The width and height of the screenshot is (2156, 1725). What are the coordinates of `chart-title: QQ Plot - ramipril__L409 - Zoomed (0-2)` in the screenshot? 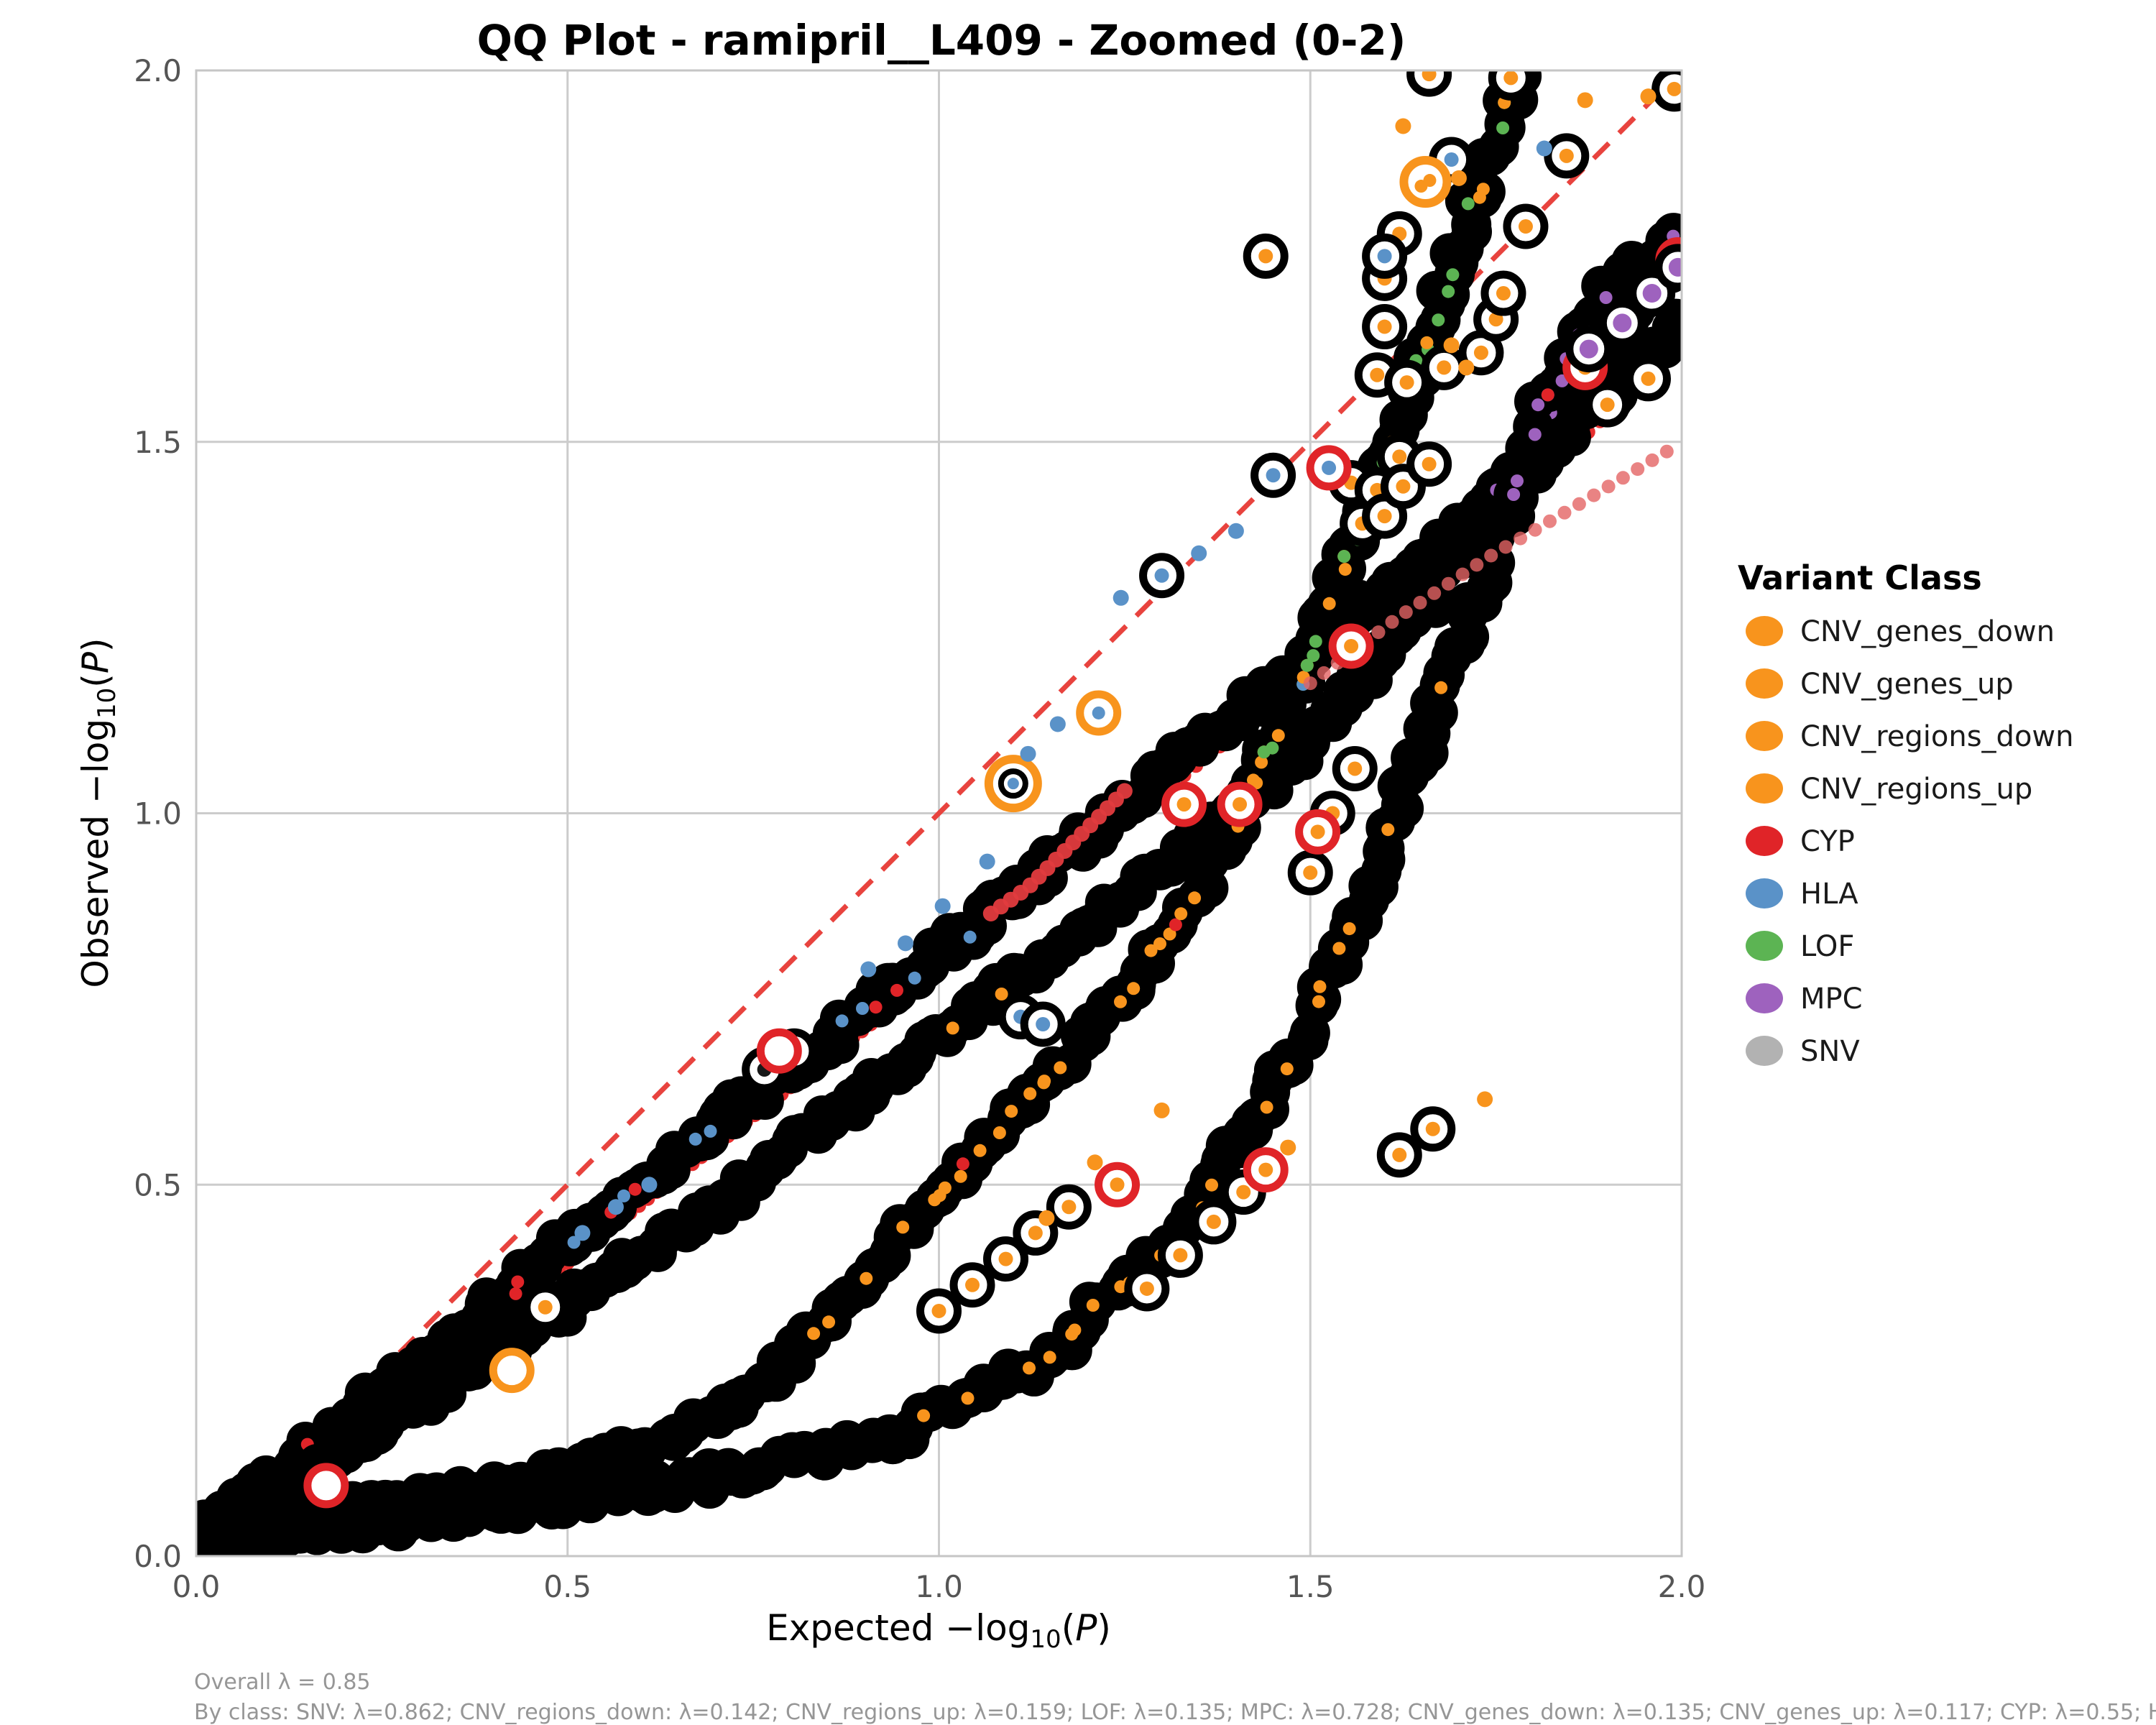 It's located at (941, 40).